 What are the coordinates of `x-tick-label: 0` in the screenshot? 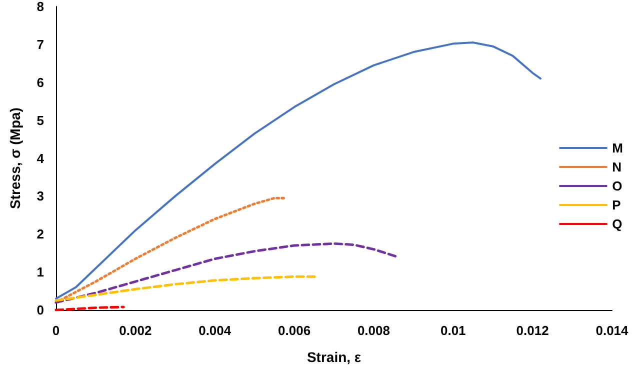 It's located at (56, 330).